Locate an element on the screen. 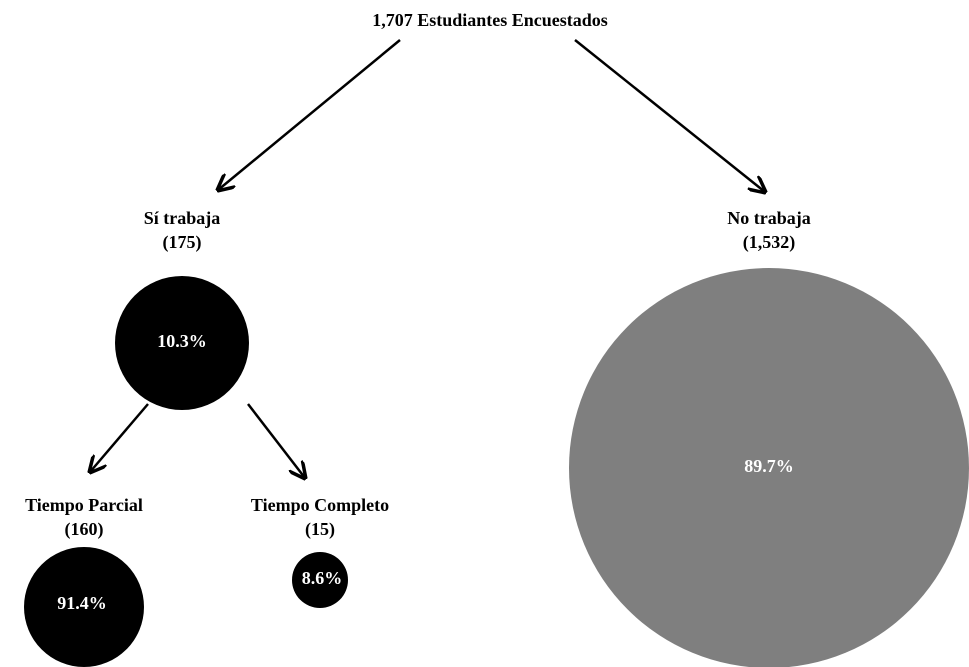  node-count: (15) is located at coordinates (320, 529).